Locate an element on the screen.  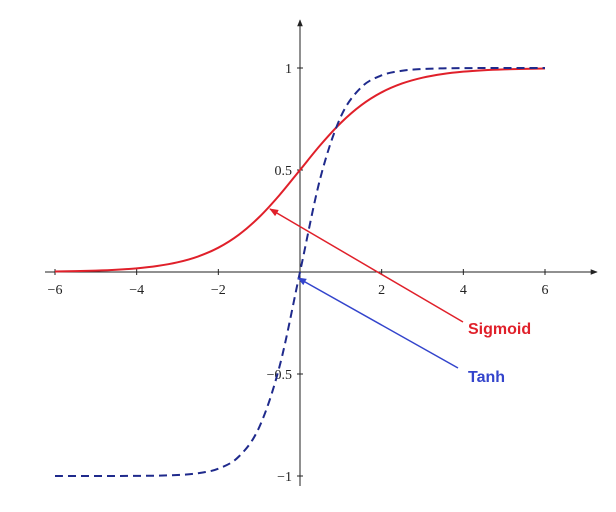
y-tick-label: −0.5 is located at coordinates (279, 375).